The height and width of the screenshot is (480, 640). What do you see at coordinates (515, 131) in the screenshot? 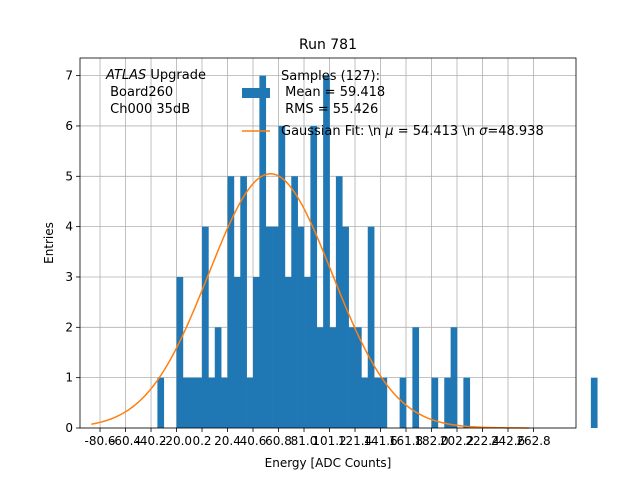
I see `fit-sigma-value: =48.938` at bounding box center [515, 131].